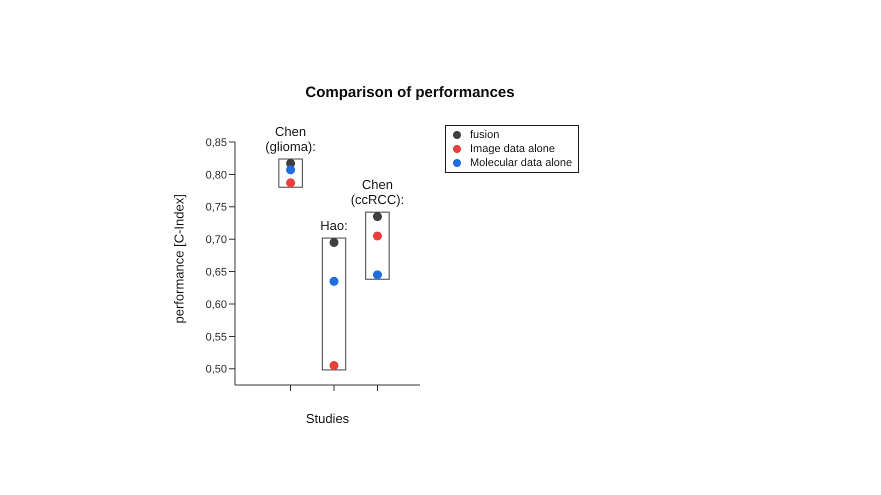 This screenshot has width=881, height=495. I want to click on y-tick-label: 0,65, so click(216, 272).